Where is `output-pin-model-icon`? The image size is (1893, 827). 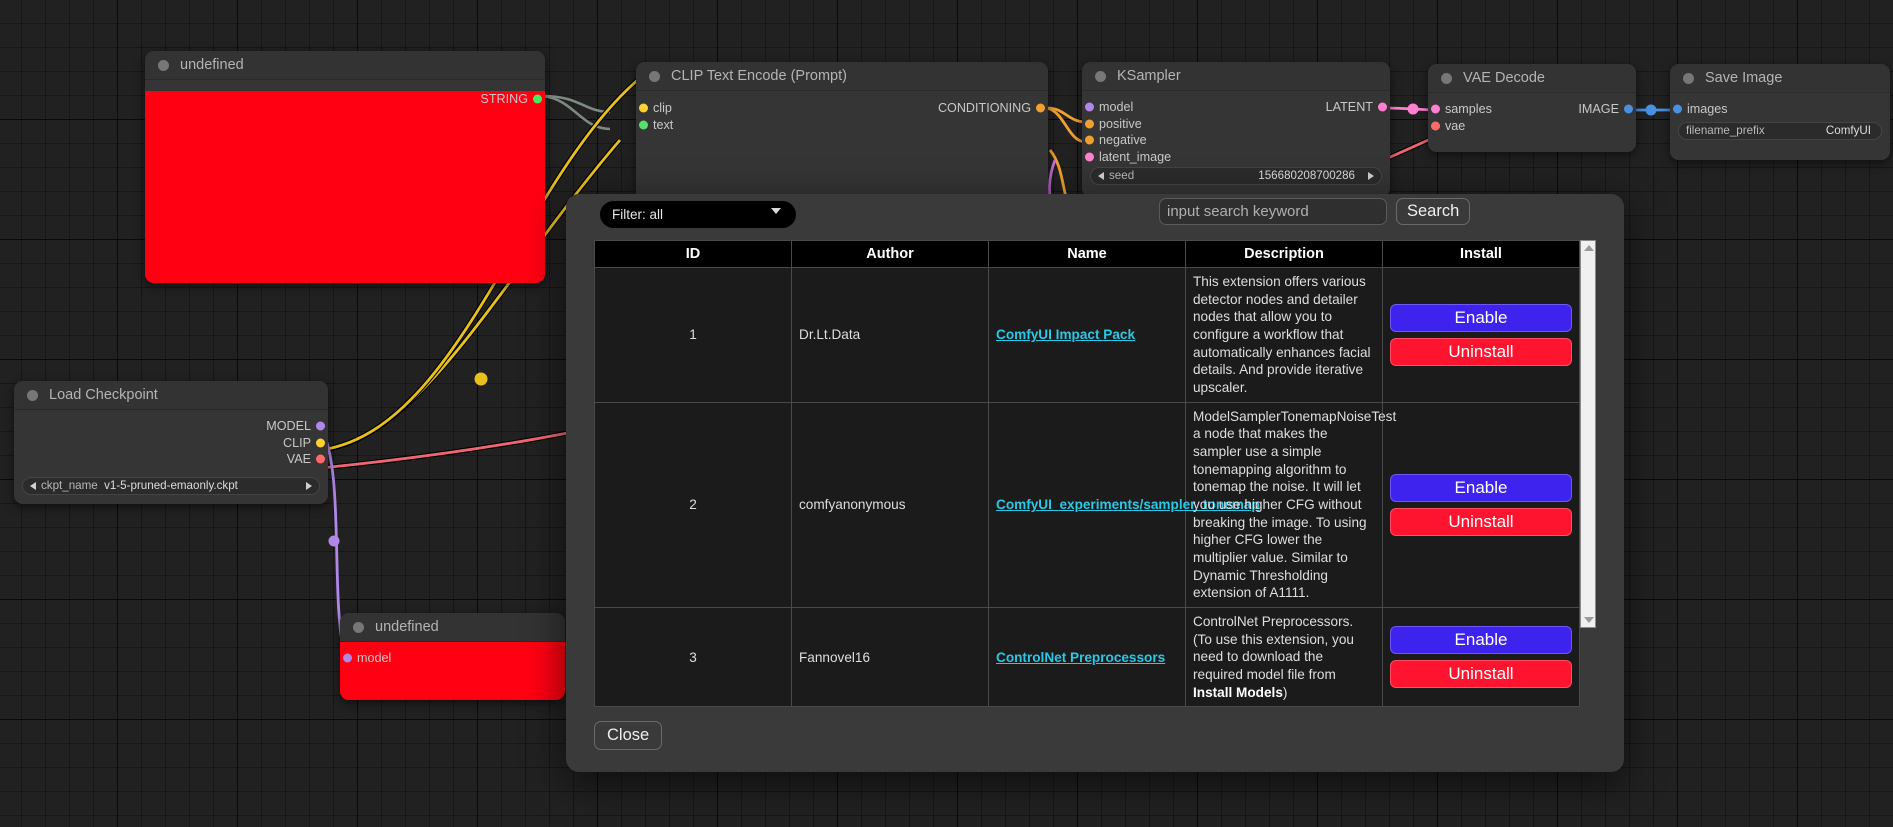 output-pin-model-icon is located at coordinates (320, 426).